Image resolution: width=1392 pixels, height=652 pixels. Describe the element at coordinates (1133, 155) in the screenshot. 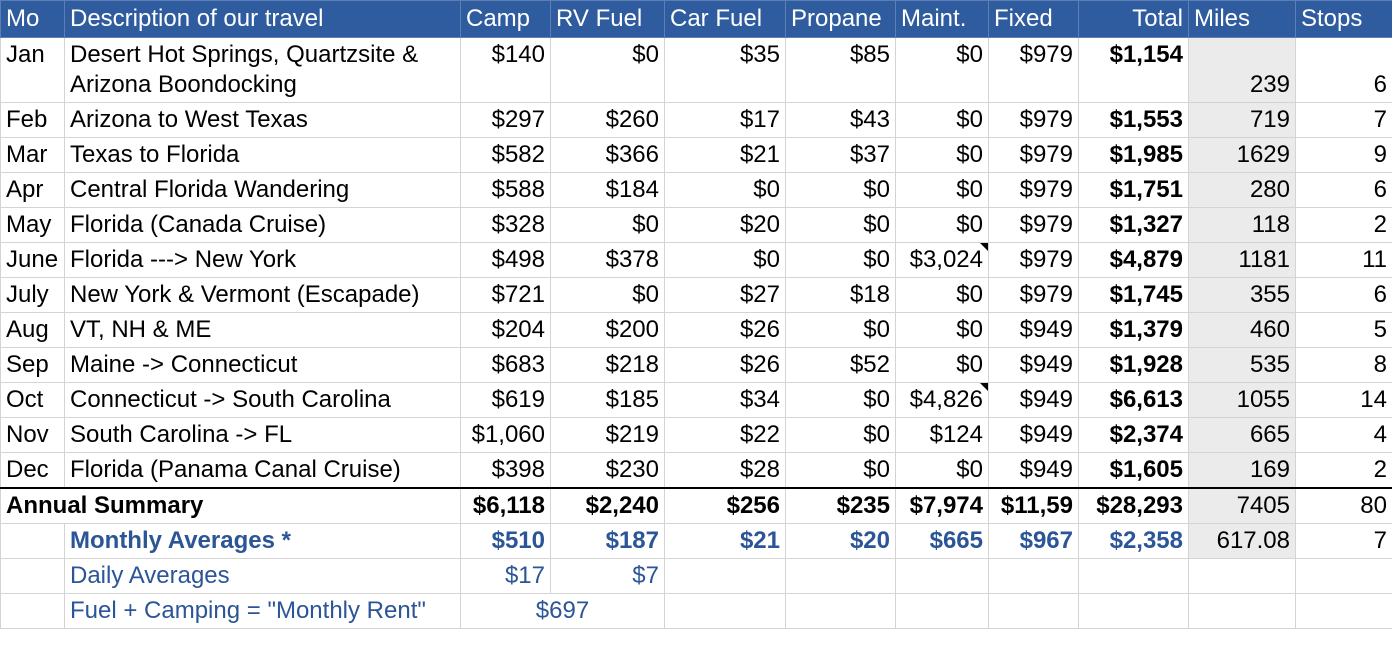

I see `cell: $1,985` at that location.